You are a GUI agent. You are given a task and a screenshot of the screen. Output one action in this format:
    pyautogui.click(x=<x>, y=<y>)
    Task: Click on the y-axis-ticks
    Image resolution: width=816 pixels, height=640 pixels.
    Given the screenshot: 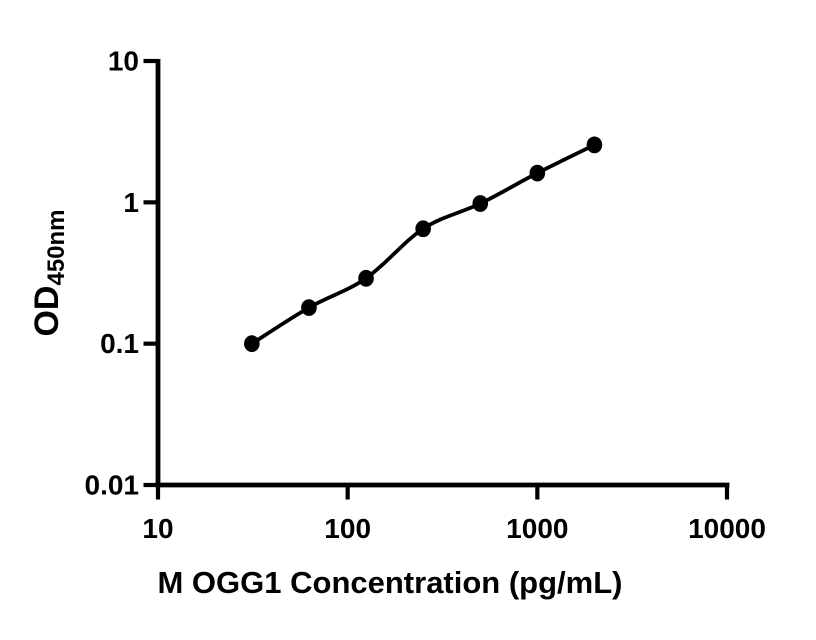 What is the action you would take?
    pyautogui.click(x=150, y=273)
    